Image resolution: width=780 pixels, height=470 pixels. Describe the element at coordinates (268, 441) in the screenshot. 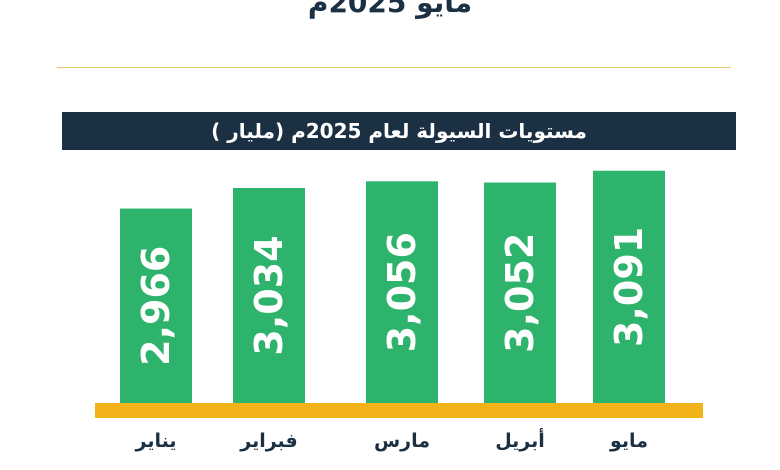

I see `category-label-2: فبراير` at that location.